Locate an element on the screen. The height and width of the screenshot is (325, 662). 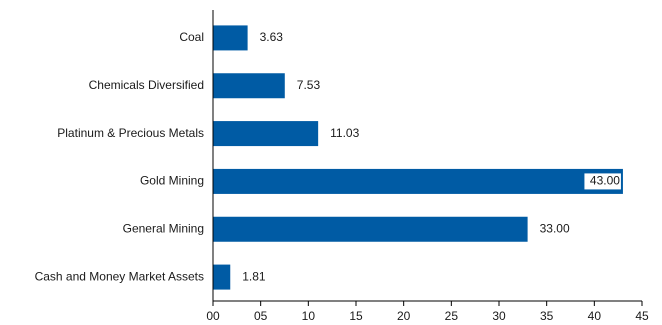
x-tick-label: 00 is located at coordinates (213, 316).